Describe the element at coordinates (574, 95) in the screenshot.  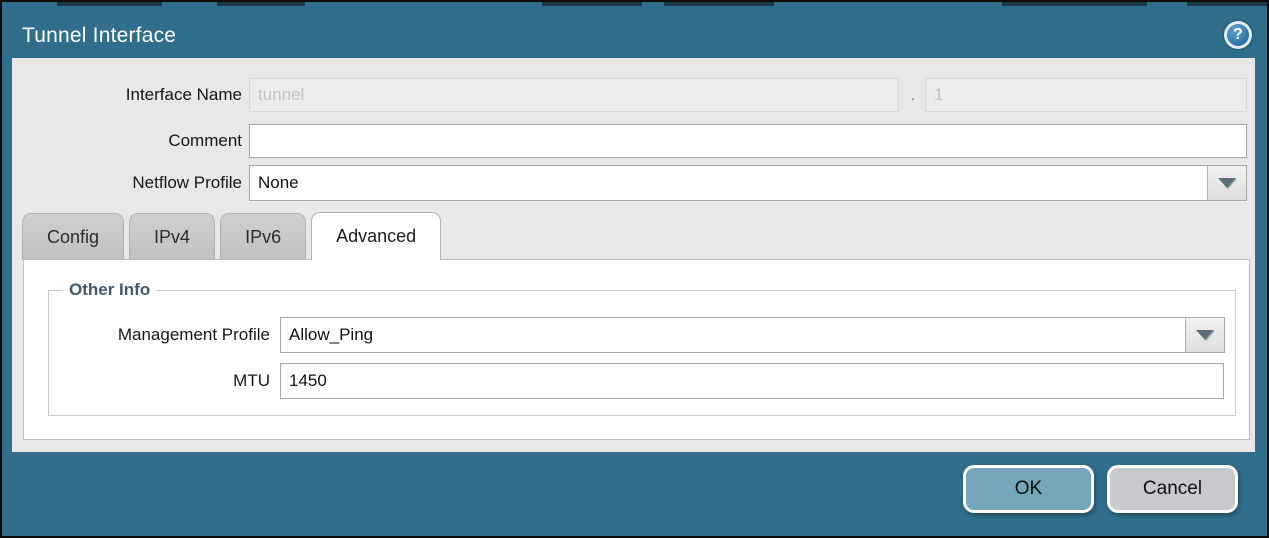
I see `interface-name-input` at that location.